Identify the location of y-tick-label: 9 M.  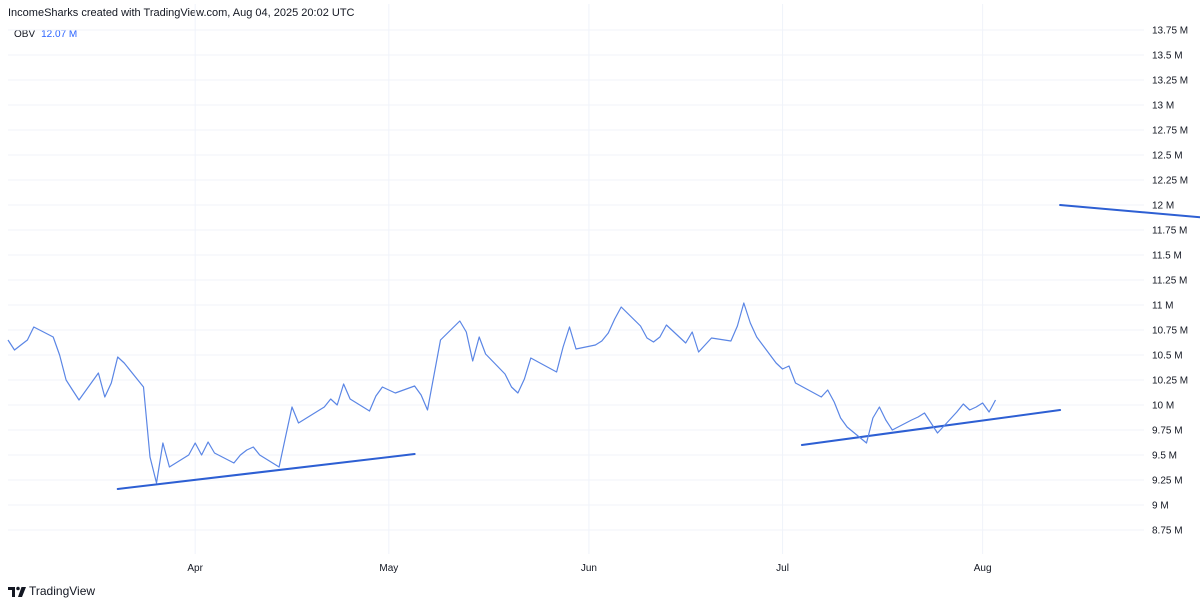
(1160, 506).